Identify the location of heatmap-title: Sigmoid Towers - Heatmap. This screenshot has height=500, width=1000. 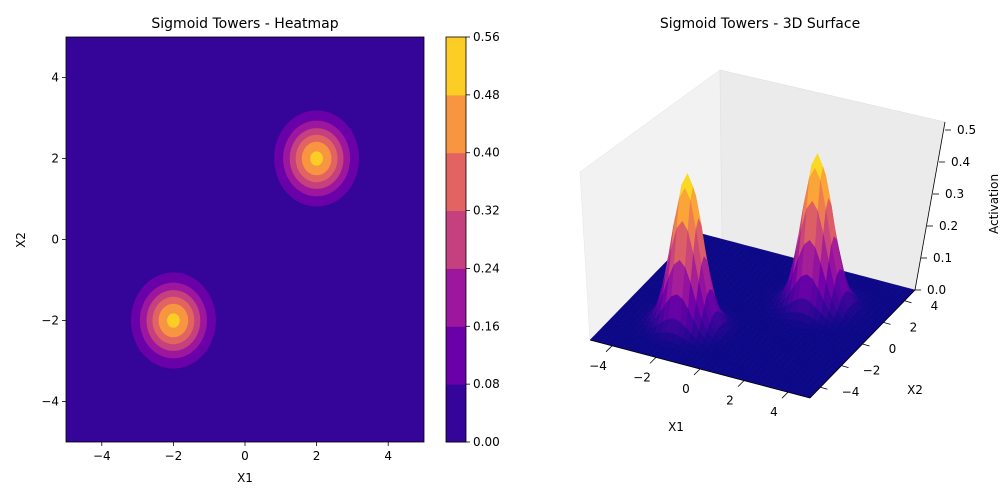
(244, 24).